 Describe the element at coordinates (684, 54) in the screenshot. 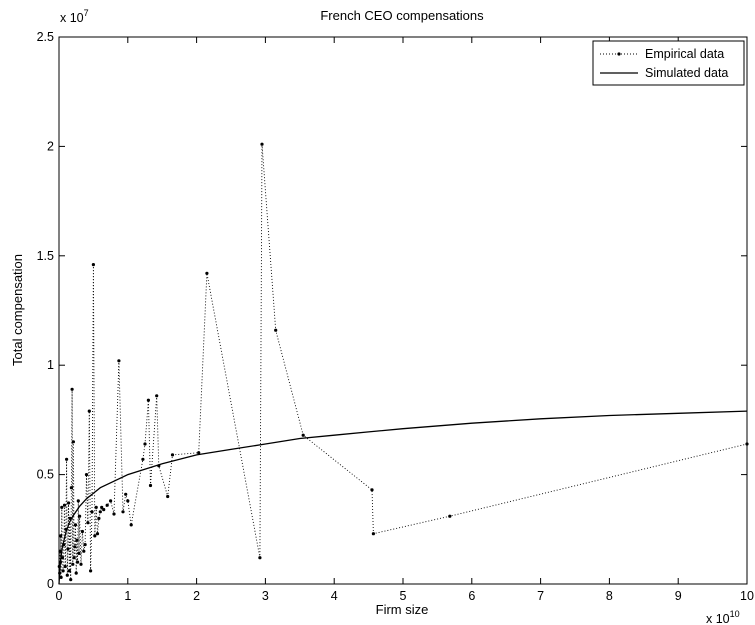

I see `legend-label-empirical: Empirical data` at that location.